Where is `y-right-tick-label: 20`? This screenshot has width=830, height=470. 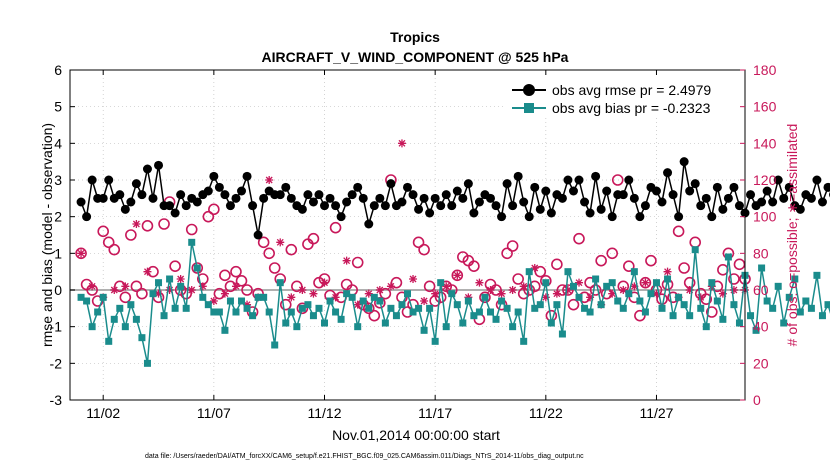
y-right-tick-label: 20 is located at coordinates (761, 363).